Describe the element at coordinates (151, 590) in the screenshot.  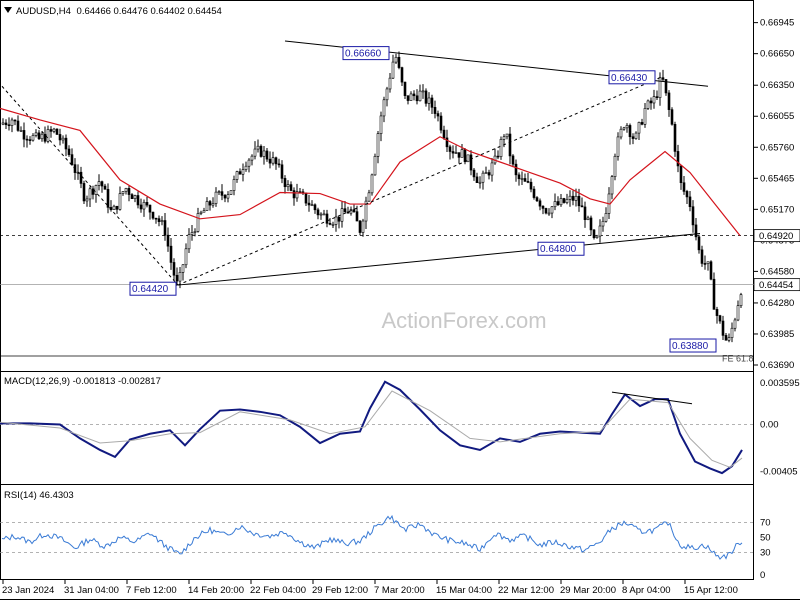
I see `time-axis-label: 7 Feb 12:00` at that location.